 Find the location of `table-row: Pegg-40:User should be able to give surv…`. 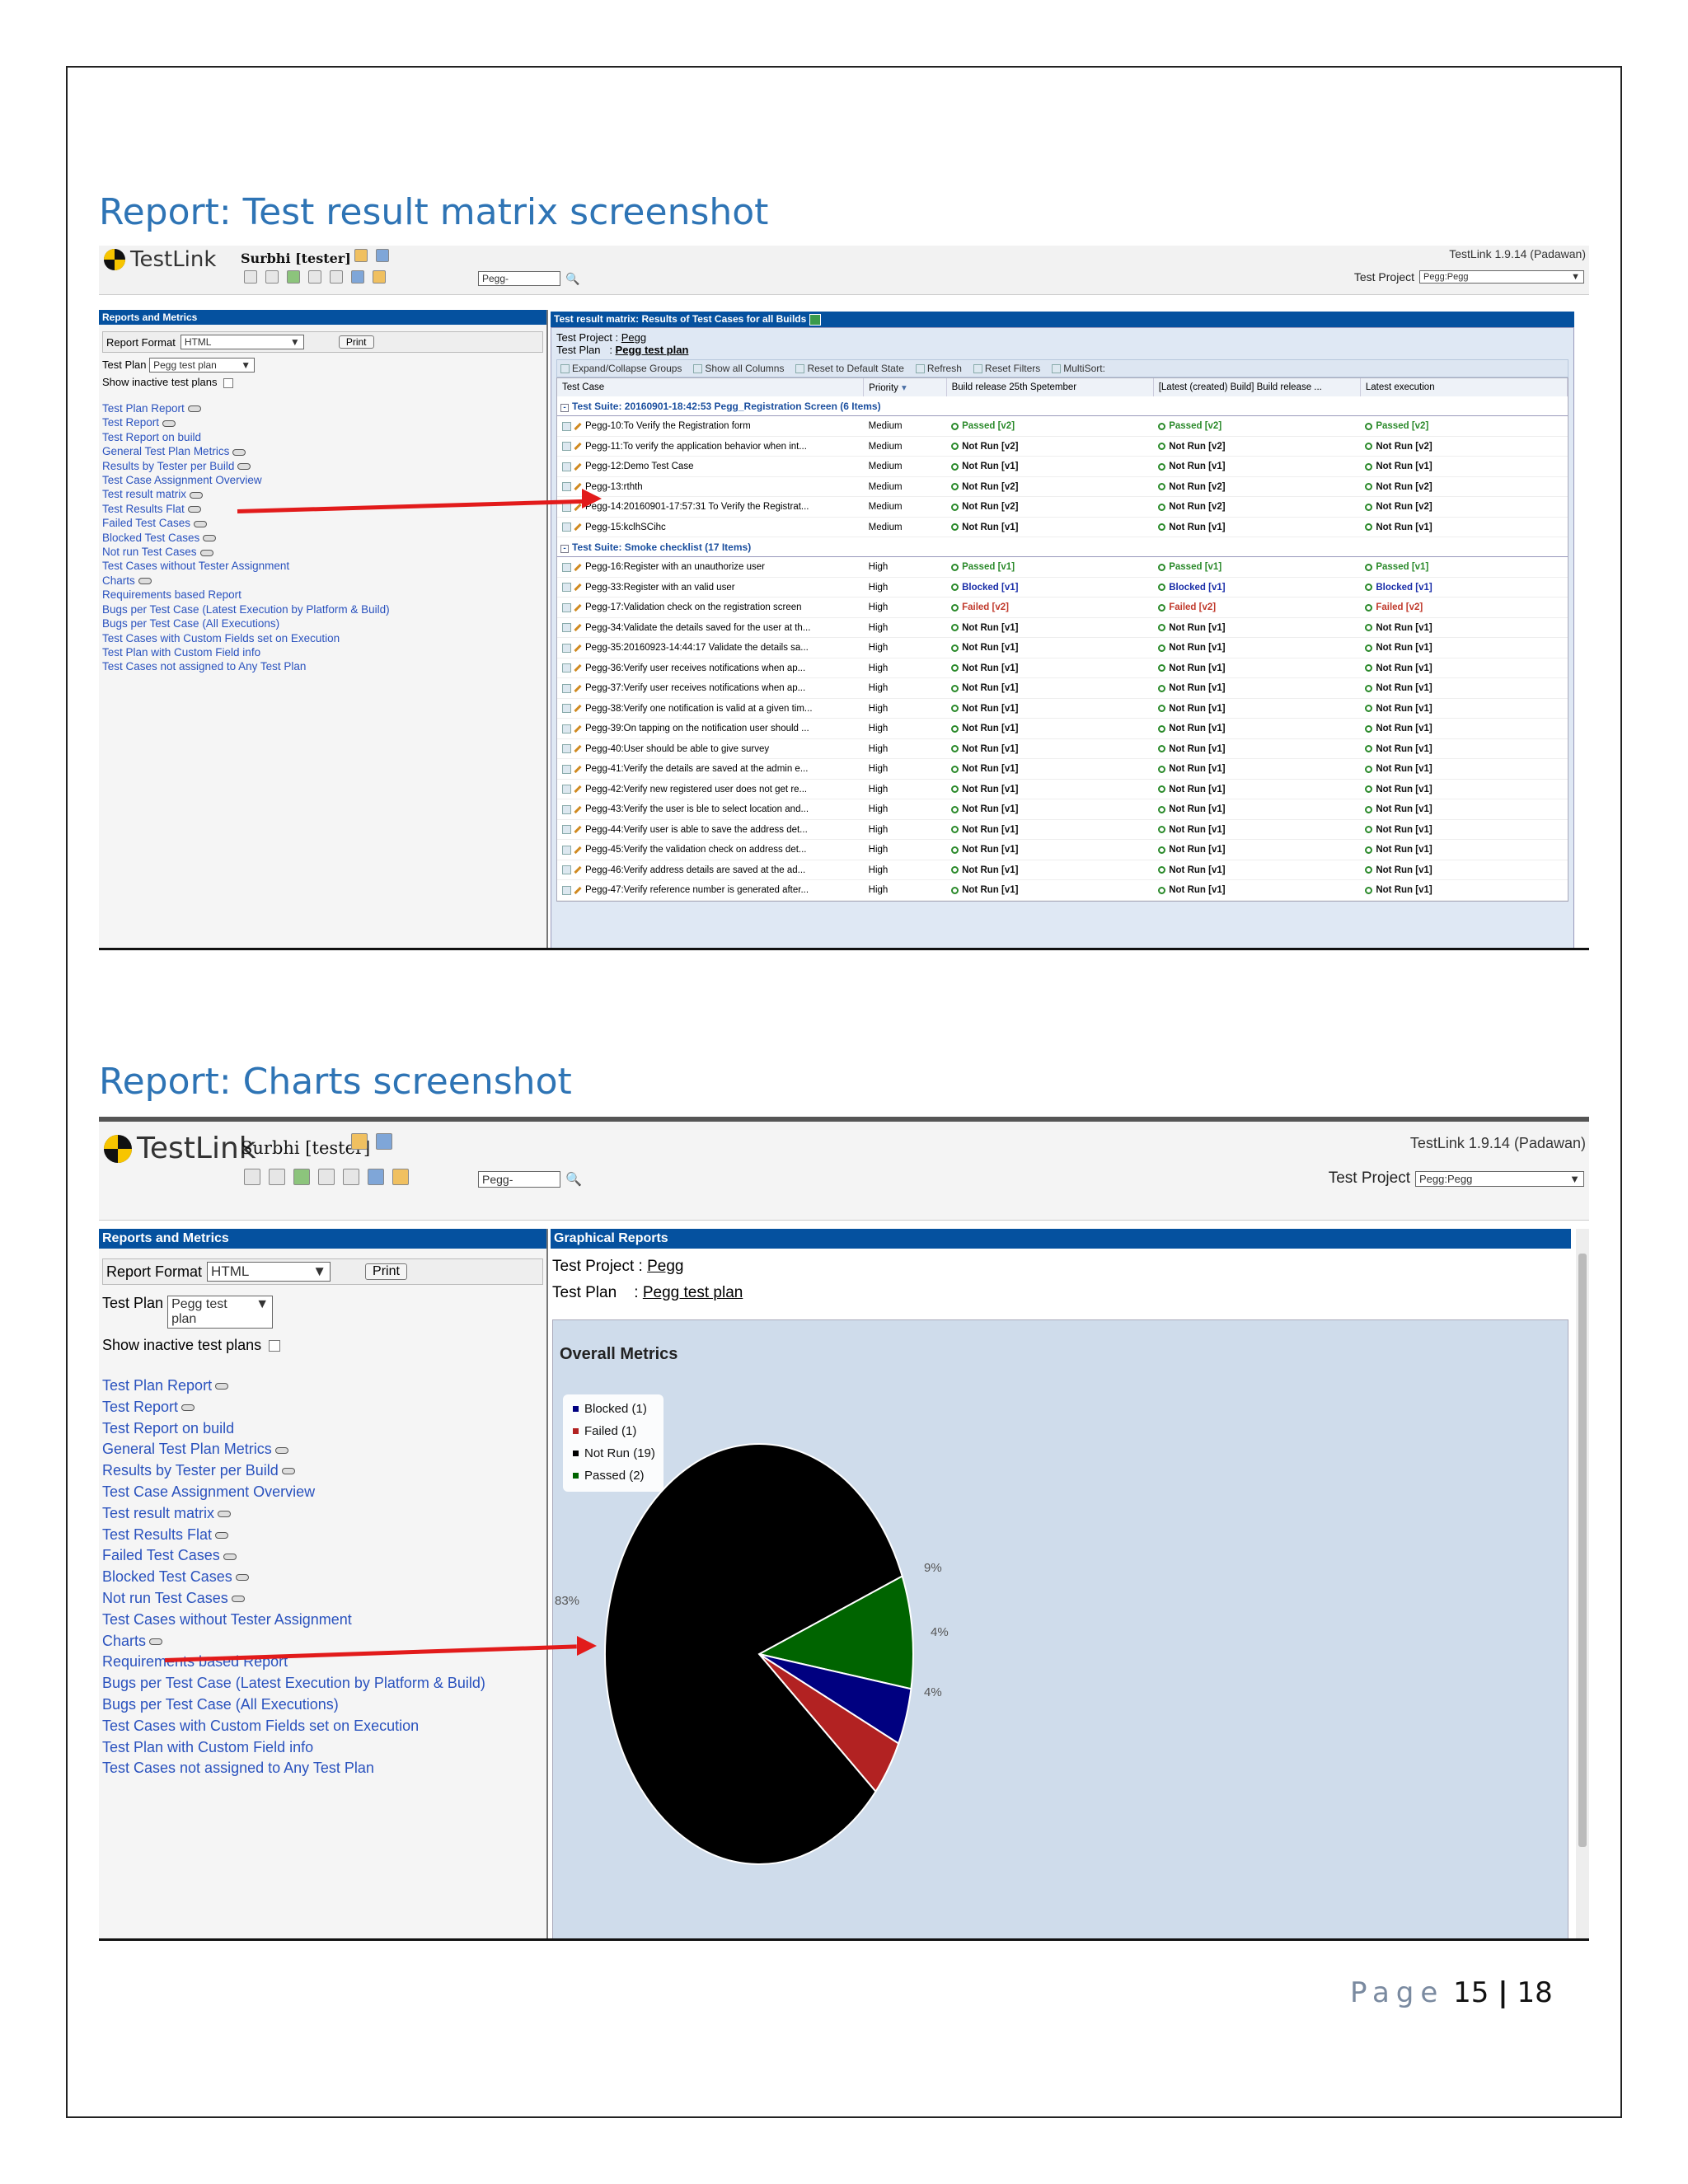

table-row: Pegg-40:User should be able to give surv… is located at coordinates (1062, 748).